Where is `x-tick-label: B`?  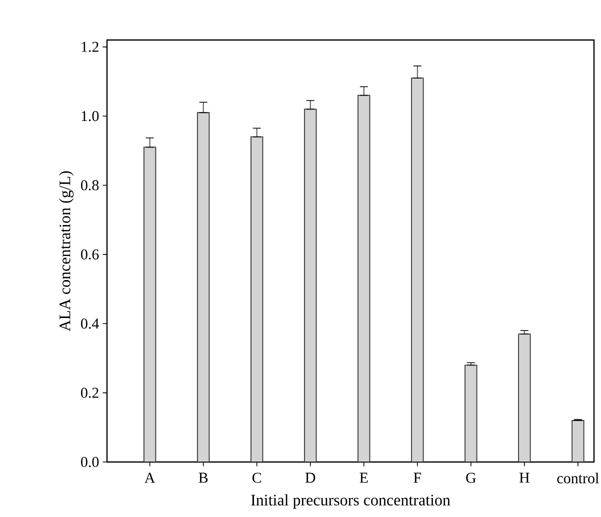
x-tick-label: B is located at coordinates (203, 477).